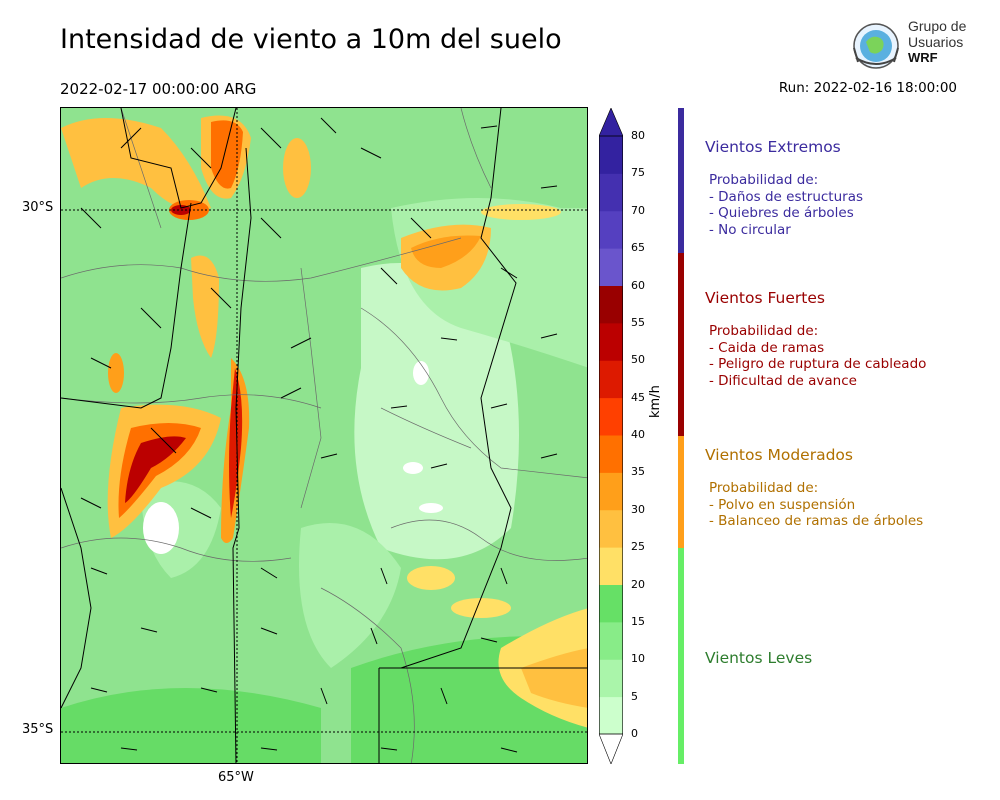 The image size is (1000, 800). Describe the element at coordinates (638, 135) in the screenshot. I see `colorbar-tick-label: 80` at that location.